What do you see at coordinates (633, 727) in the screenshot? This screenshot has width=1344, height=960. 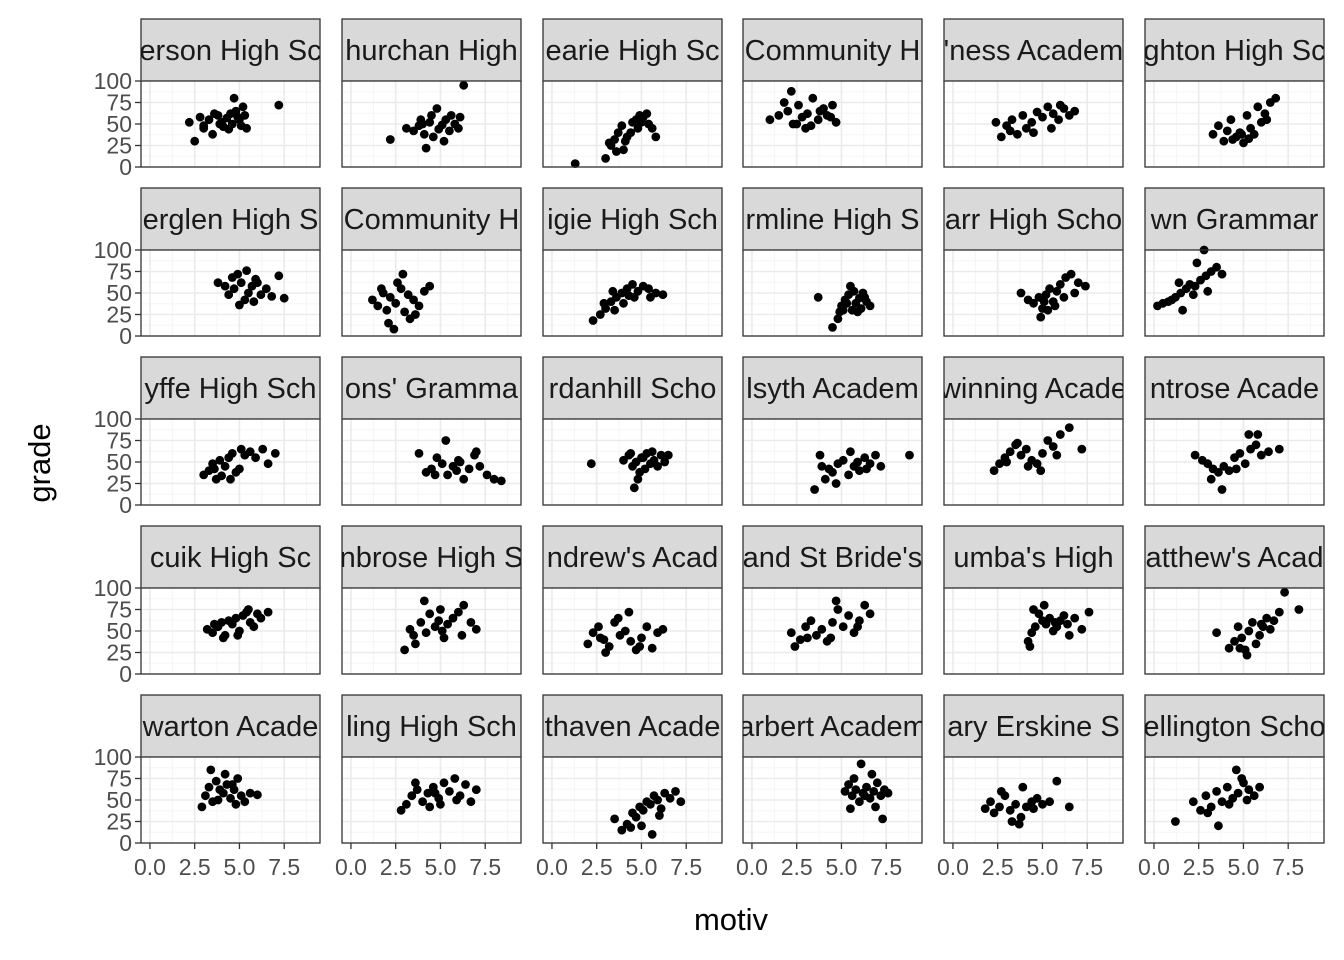 I see `facet-strip-label: thaven Acade` at bounding box center [633, 727].